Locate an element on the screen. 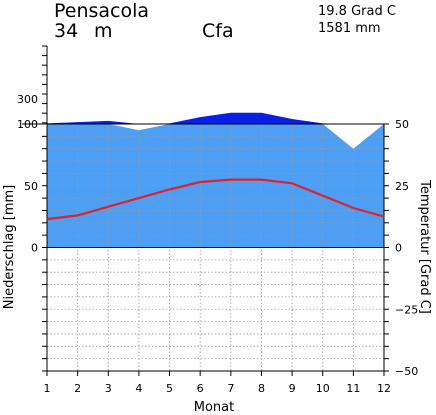 Image resolution: width=436 pixels, height=415 pixels. month-label: 2 is located at coordinates (77, 388).